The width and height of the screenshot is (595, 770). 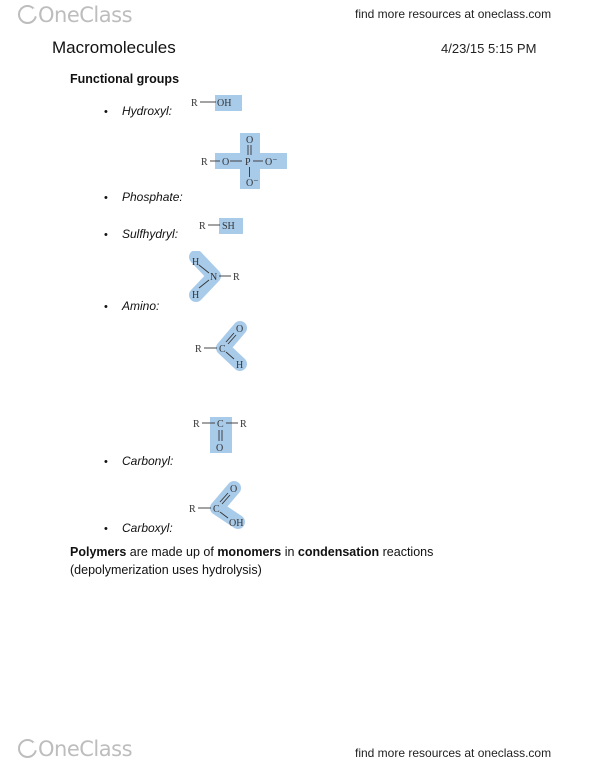 I want to click on oneclass-logo: OneClass, so click(x=75, y=15).